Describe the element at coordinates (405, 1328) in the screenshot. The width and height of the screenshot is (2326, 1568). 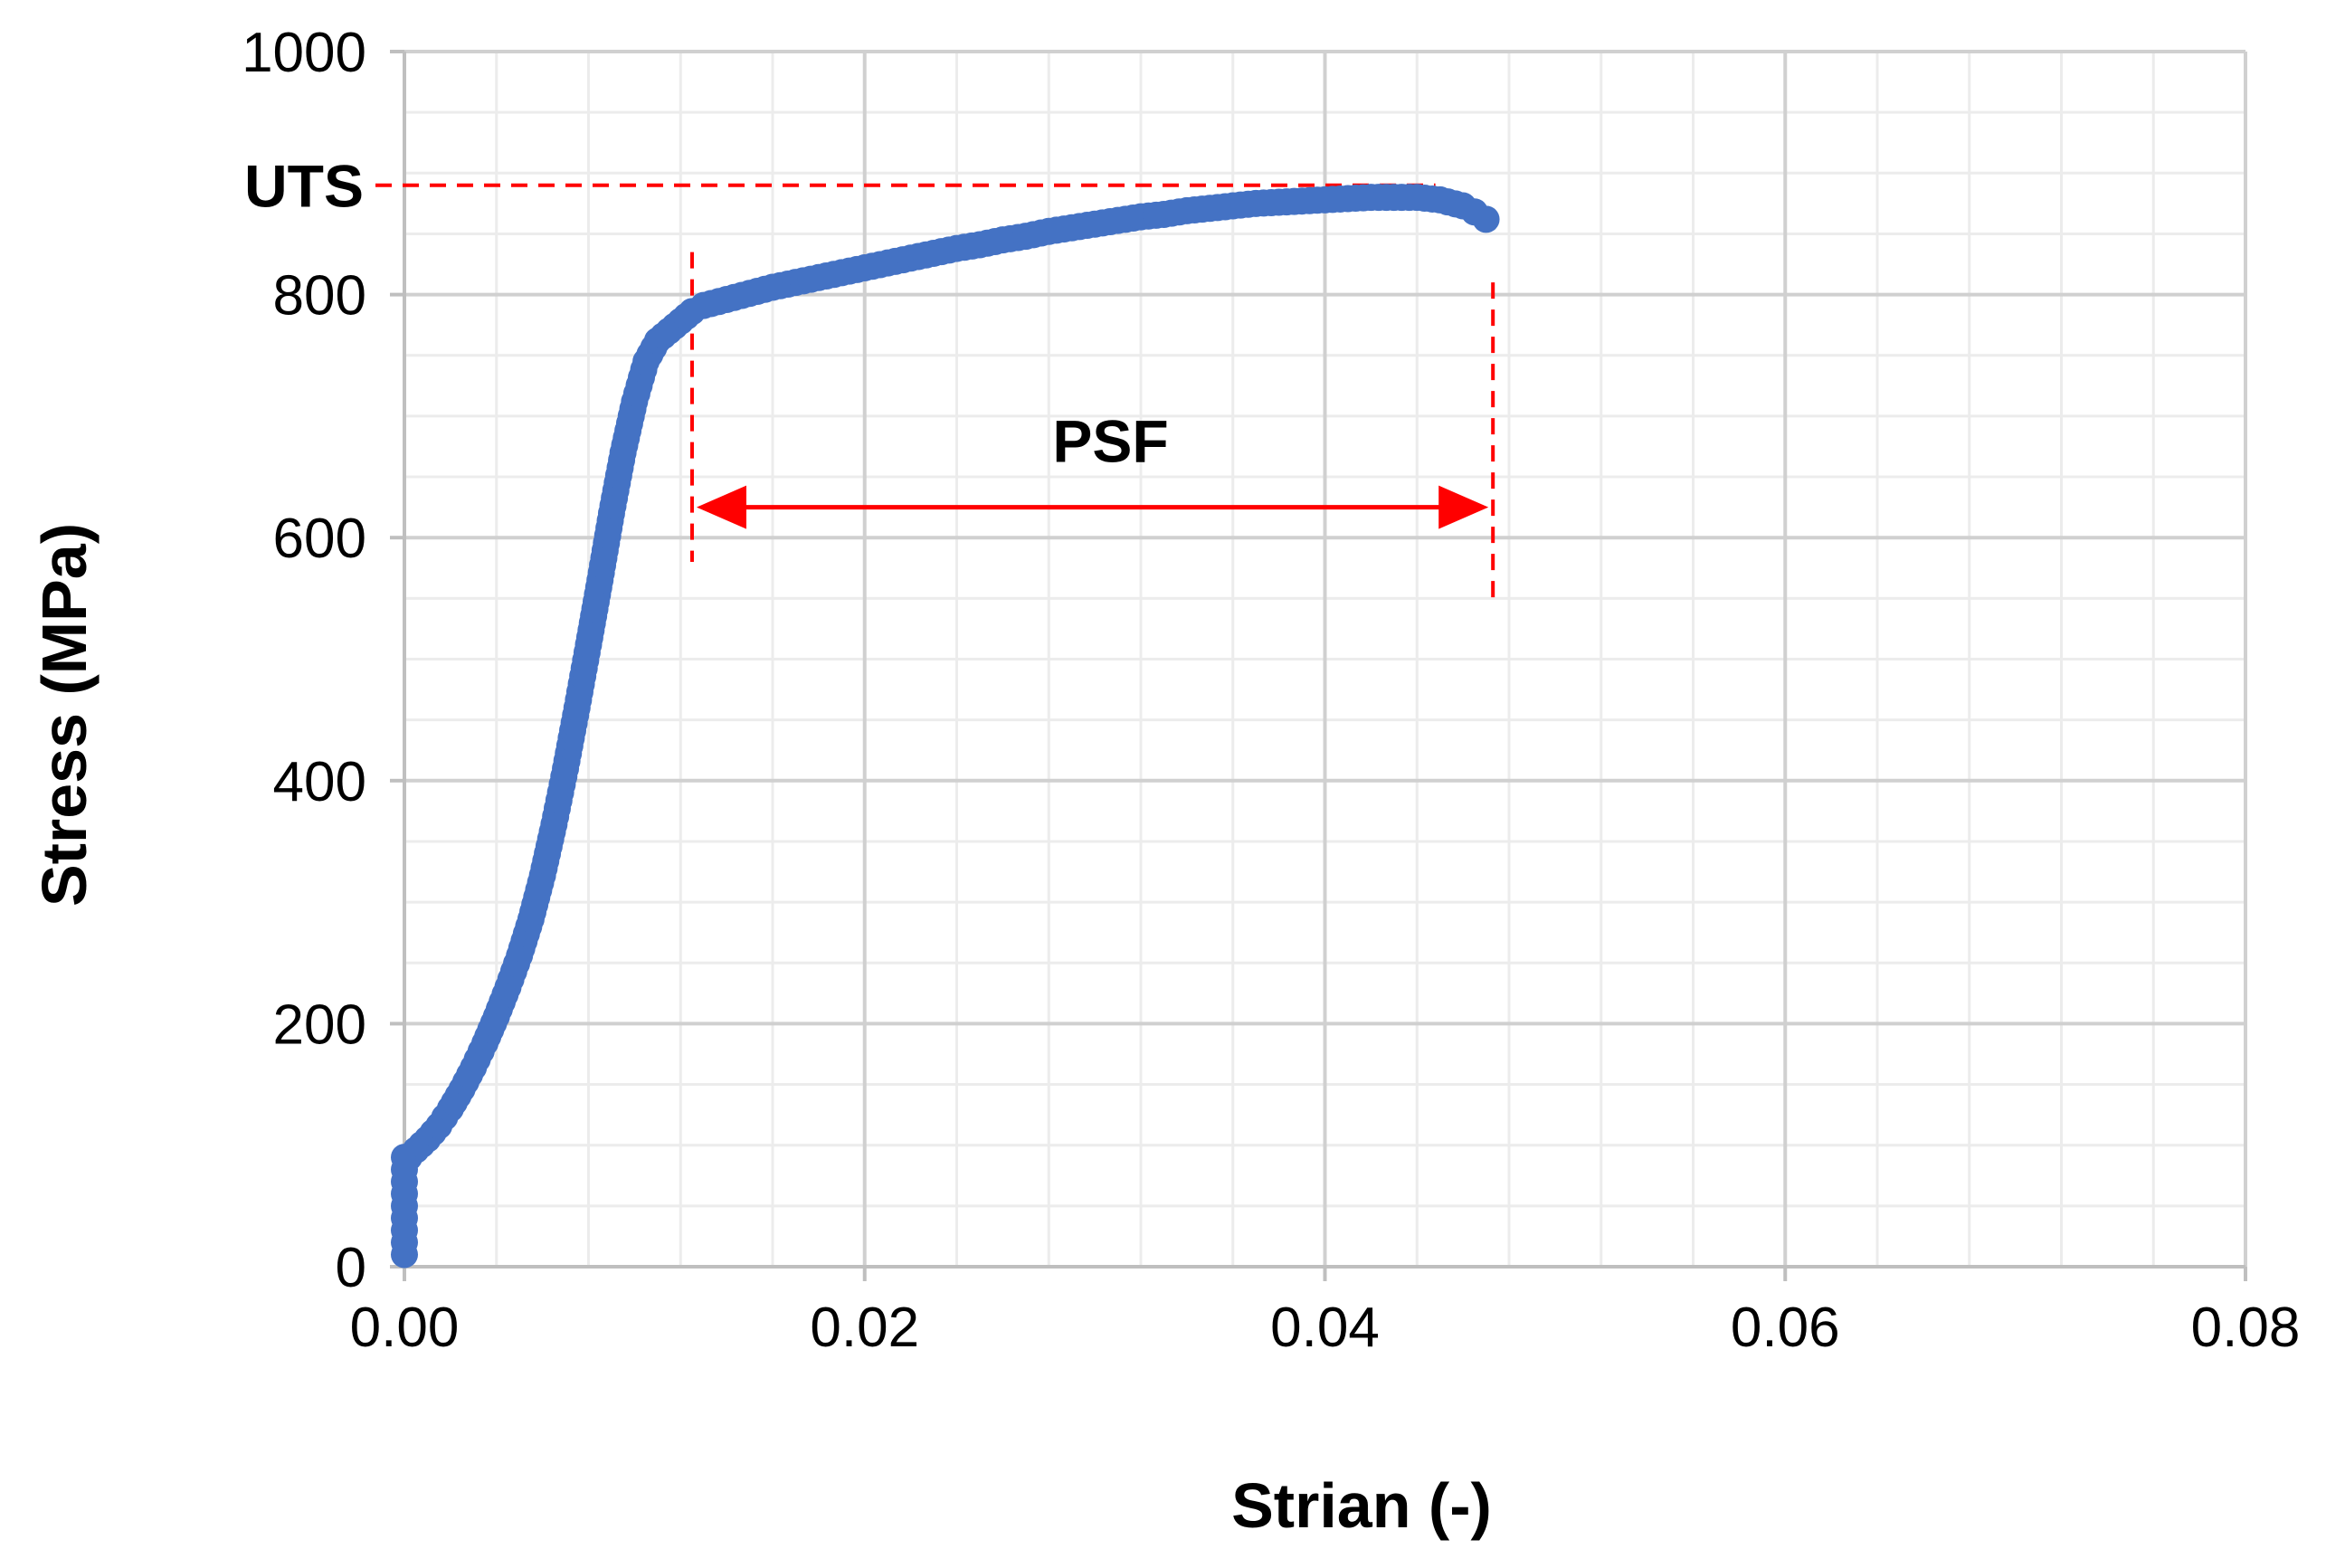
I see `x-tick-label: 0.00` at that location.